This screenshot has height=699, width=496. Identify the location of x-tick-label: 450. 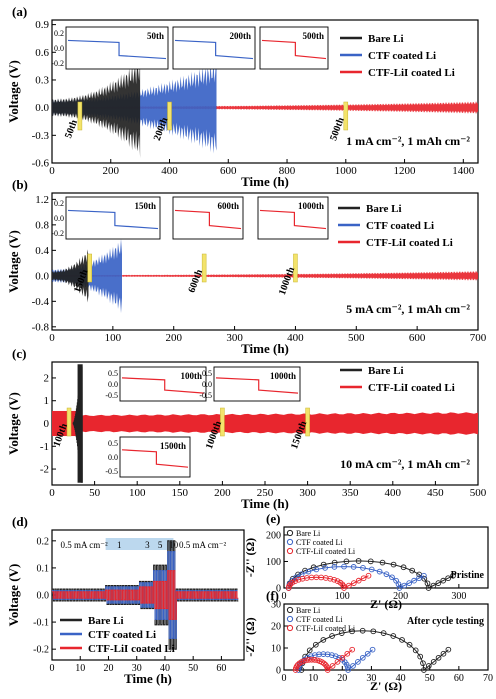
(435, 493).